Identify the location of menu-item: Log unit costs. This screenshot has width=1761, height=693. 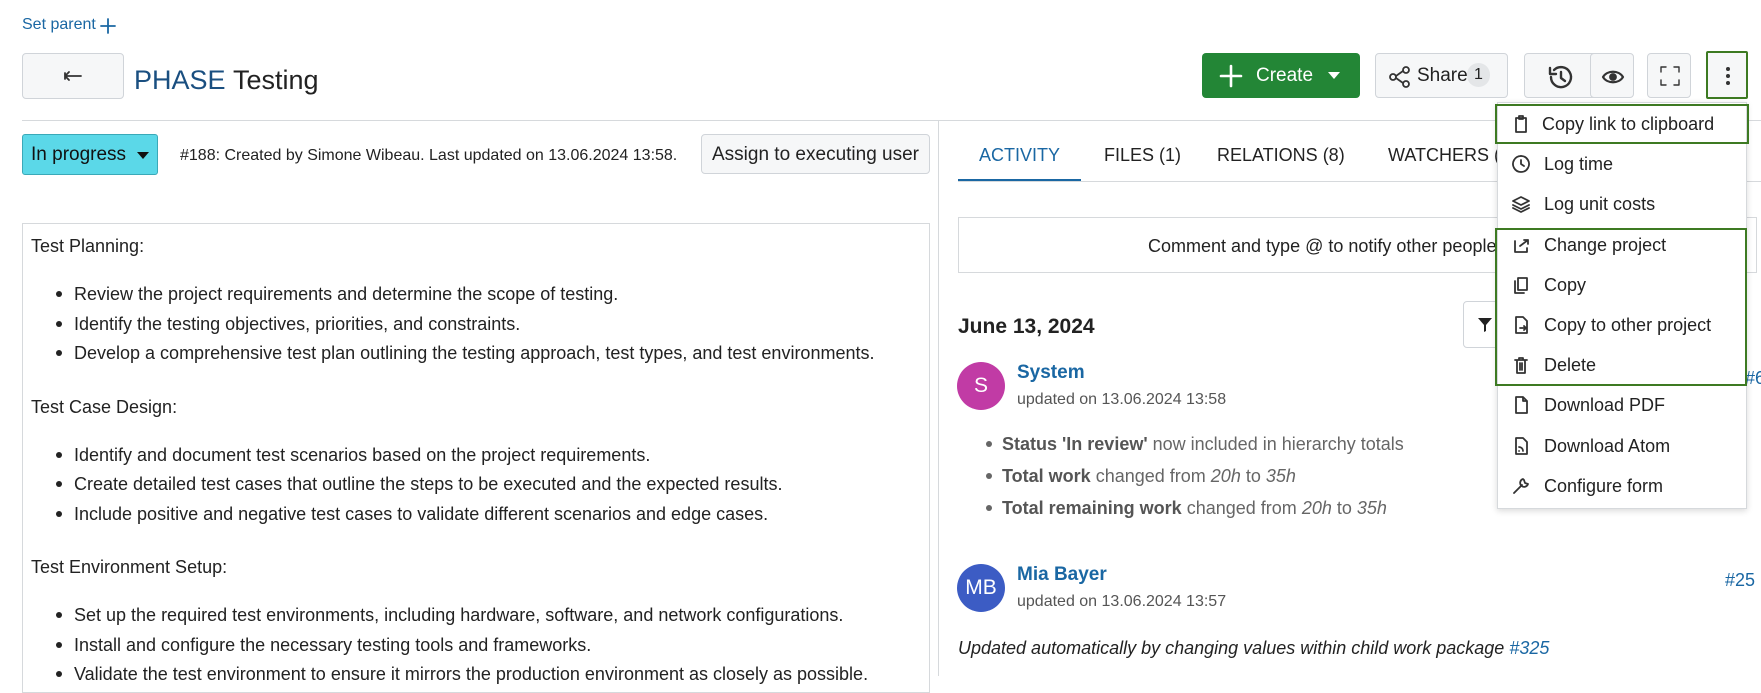
(1600, 204).